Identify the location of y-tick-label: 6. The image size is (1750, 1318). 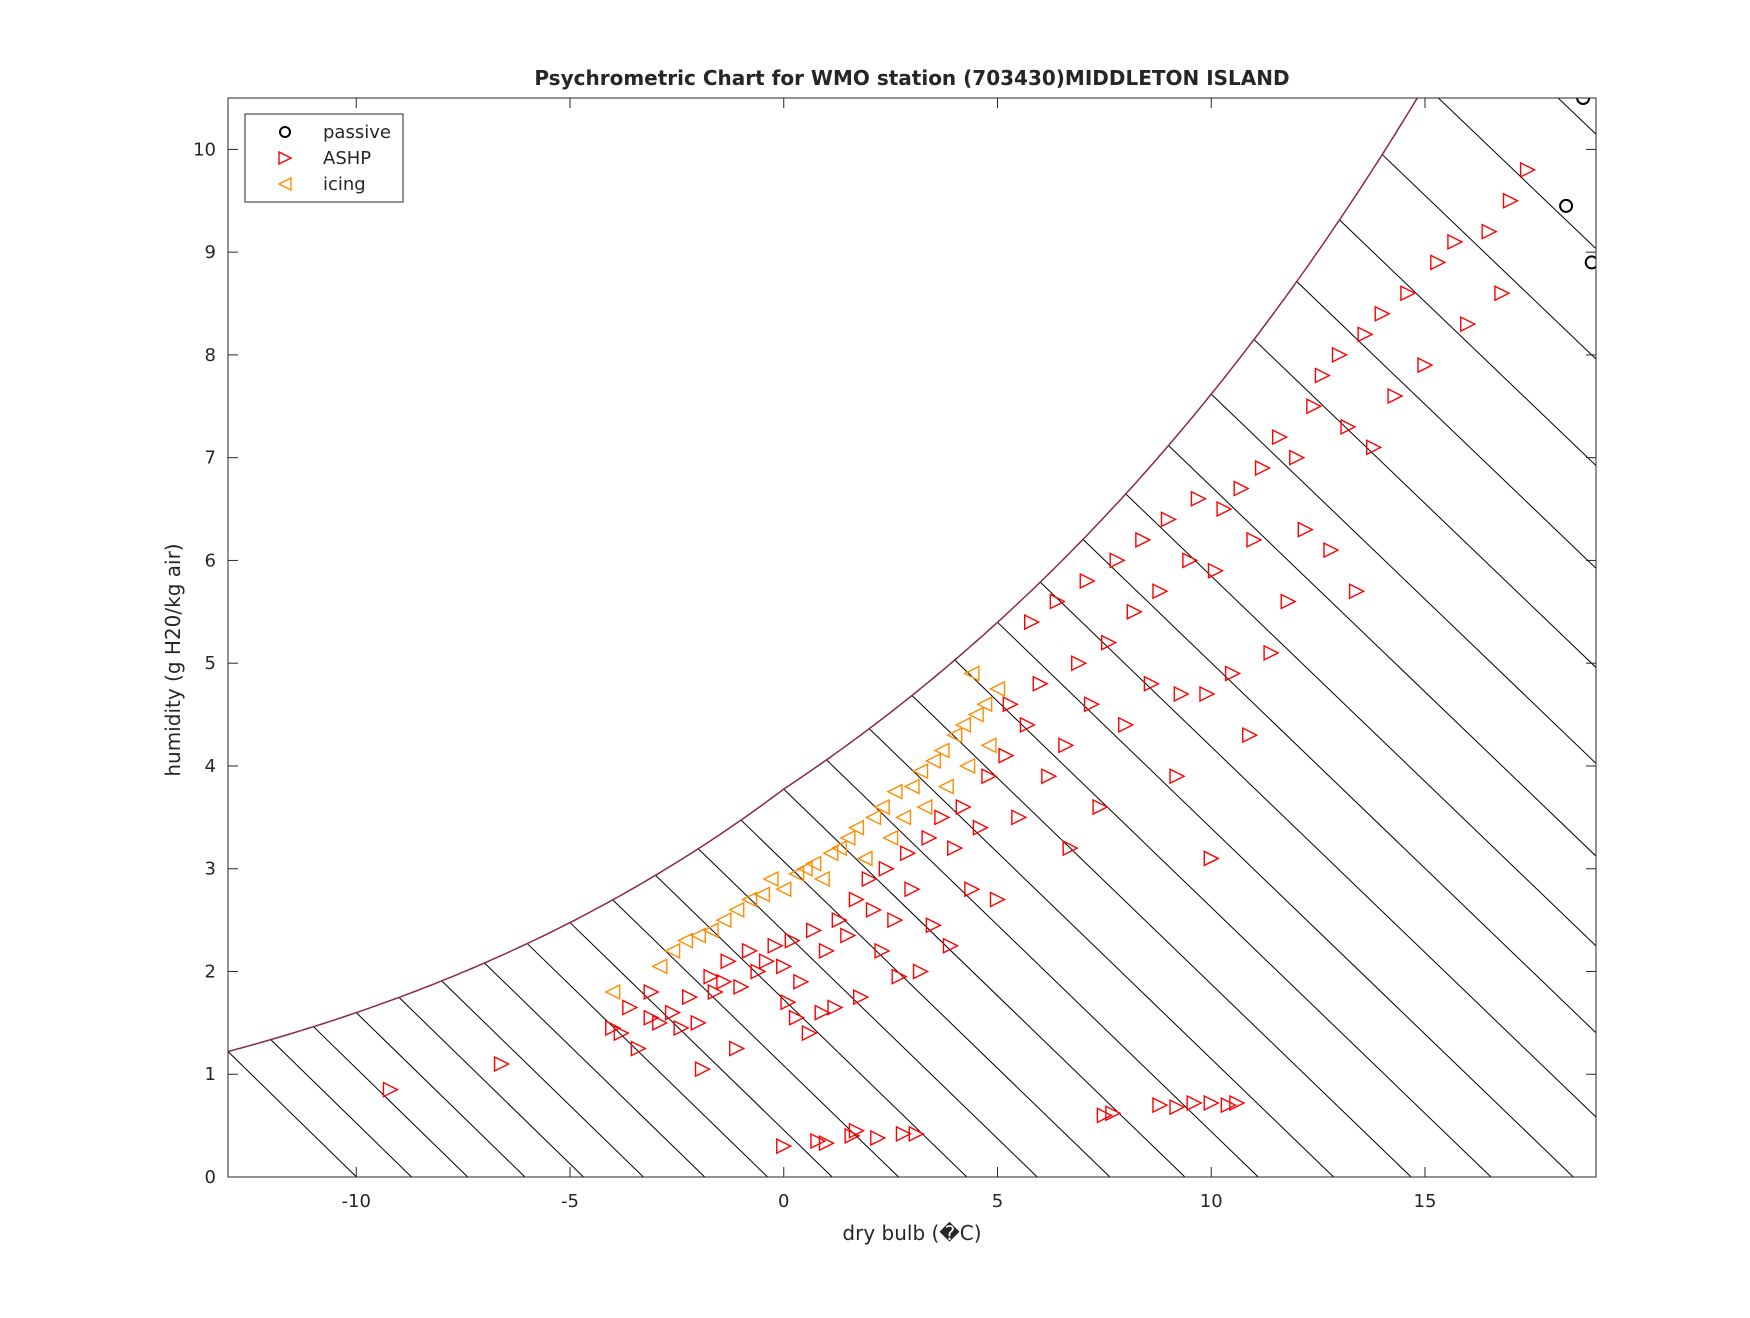
(210, 560).